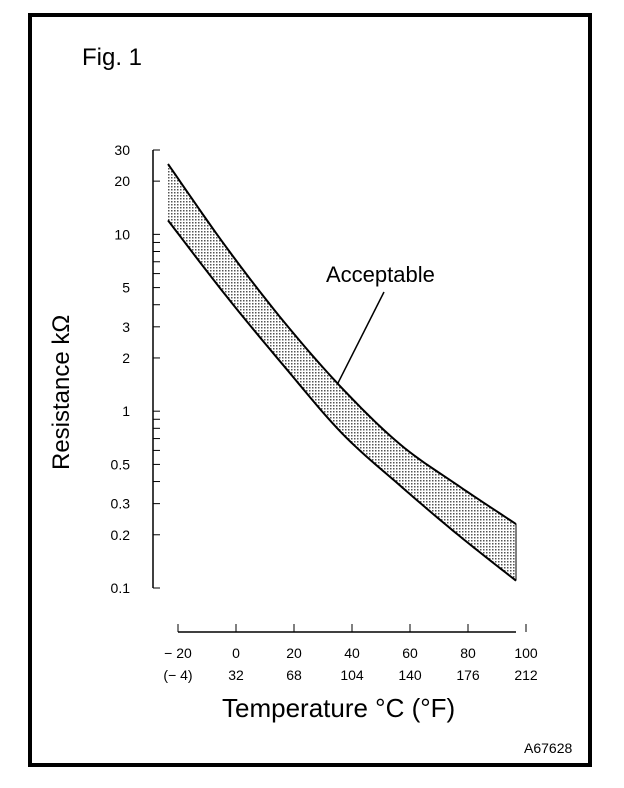 Image resolution: width=624 pixels, height=788 pixels. Describe the element at coordinates (122, 234) in the screenshot. I see `y-tick-label: 10` at that location.